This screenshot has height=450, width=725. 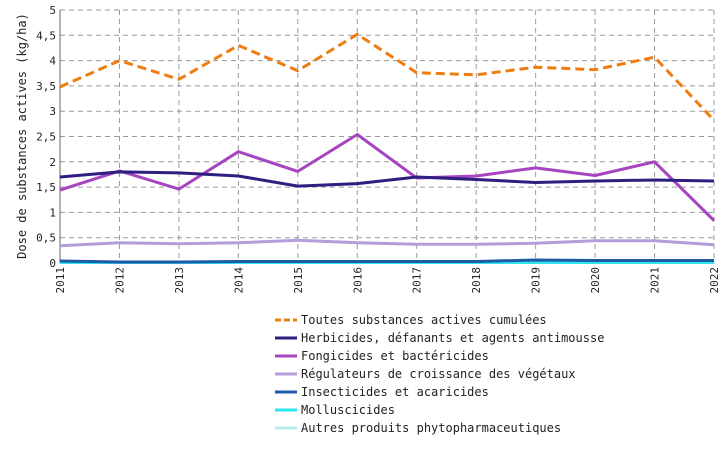 What do you see at coordinates (52, 61) in the screenshot?
I see `y-tick-label: 4` at bounding box center [52, 61].